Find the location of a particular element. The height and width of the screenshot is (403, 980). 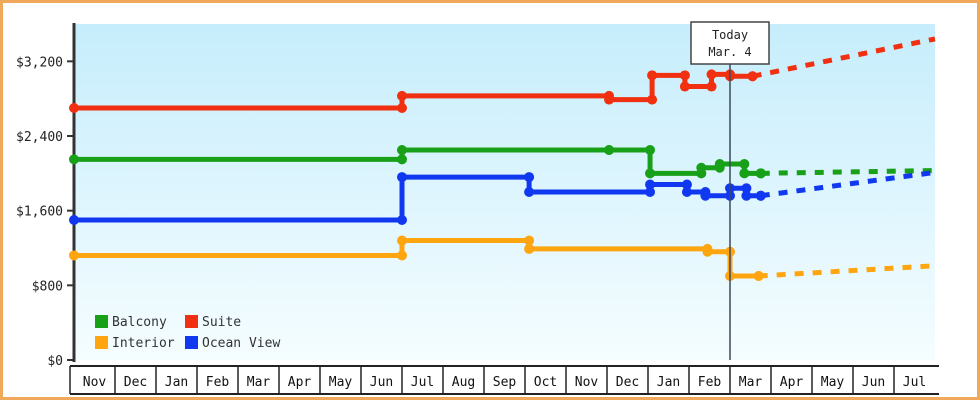

x-tick-label-mar-16: Mar is located at coordinates (751, 382).